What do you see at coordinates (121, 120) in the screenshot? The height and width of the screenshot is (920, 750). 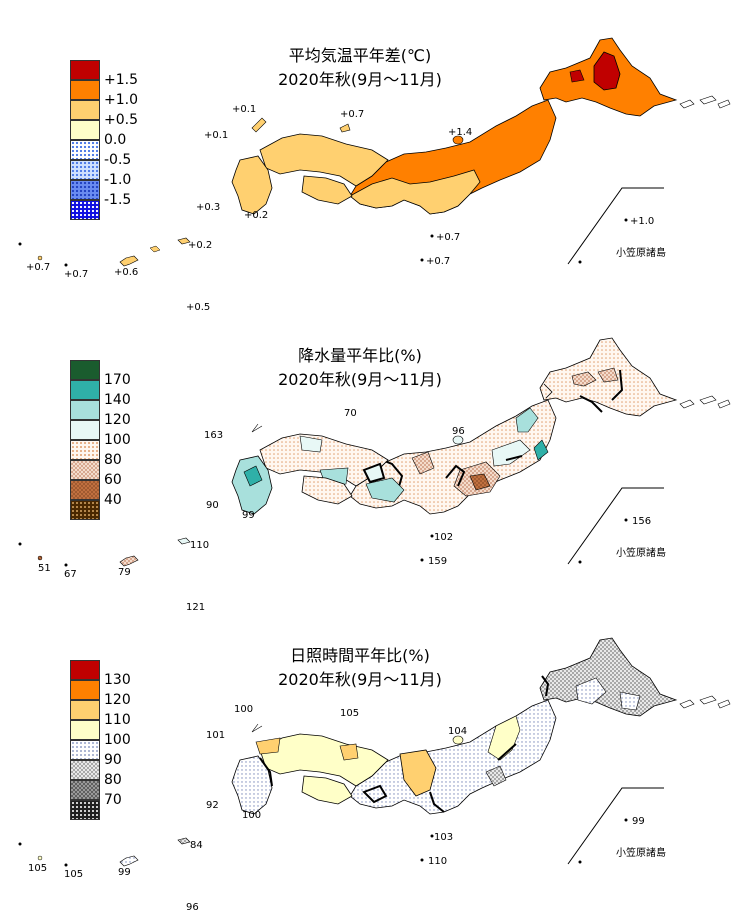 I see `legend-label: +0.5` at bounding box center [121, 120].